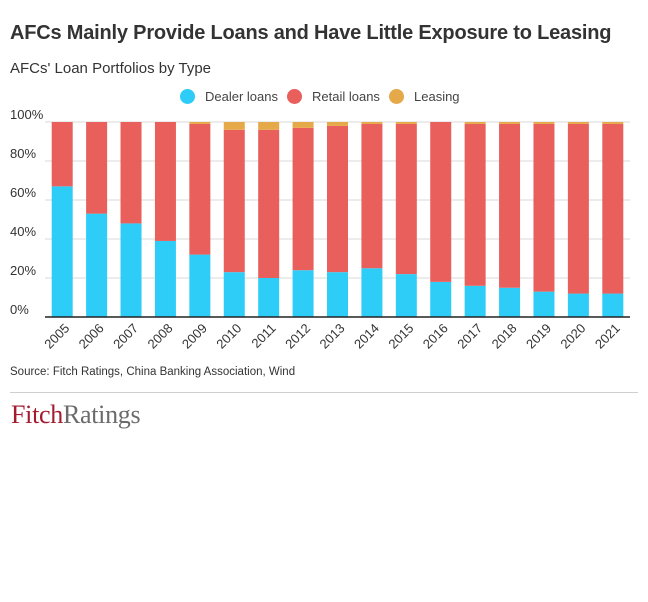 This screenshot has width=648, height=602. What do you see at coordinates (572, 336) in the screenshot?
I see `x-tick-label: 2020` at bounding box center [572, 336].